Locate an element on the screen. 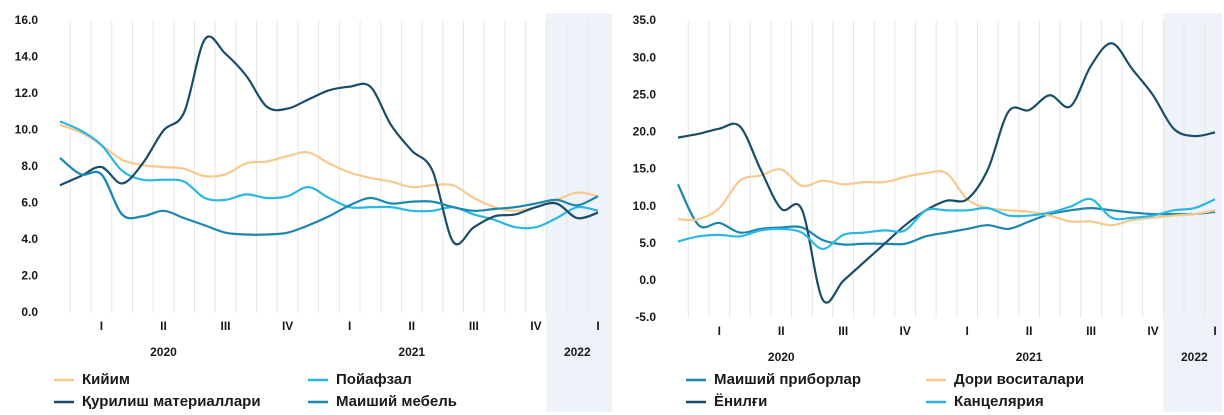  legend-label: Маиший мебель is located at coordinates (396, 401).